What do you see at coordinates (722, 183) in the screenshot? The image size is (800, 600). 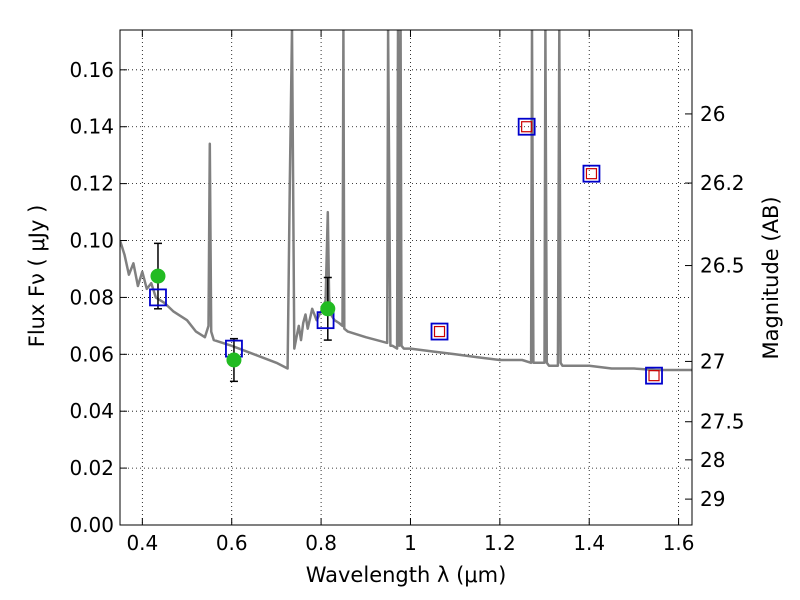 I see `y2-tick-label: 26.2` at bounding box center [722, 183].